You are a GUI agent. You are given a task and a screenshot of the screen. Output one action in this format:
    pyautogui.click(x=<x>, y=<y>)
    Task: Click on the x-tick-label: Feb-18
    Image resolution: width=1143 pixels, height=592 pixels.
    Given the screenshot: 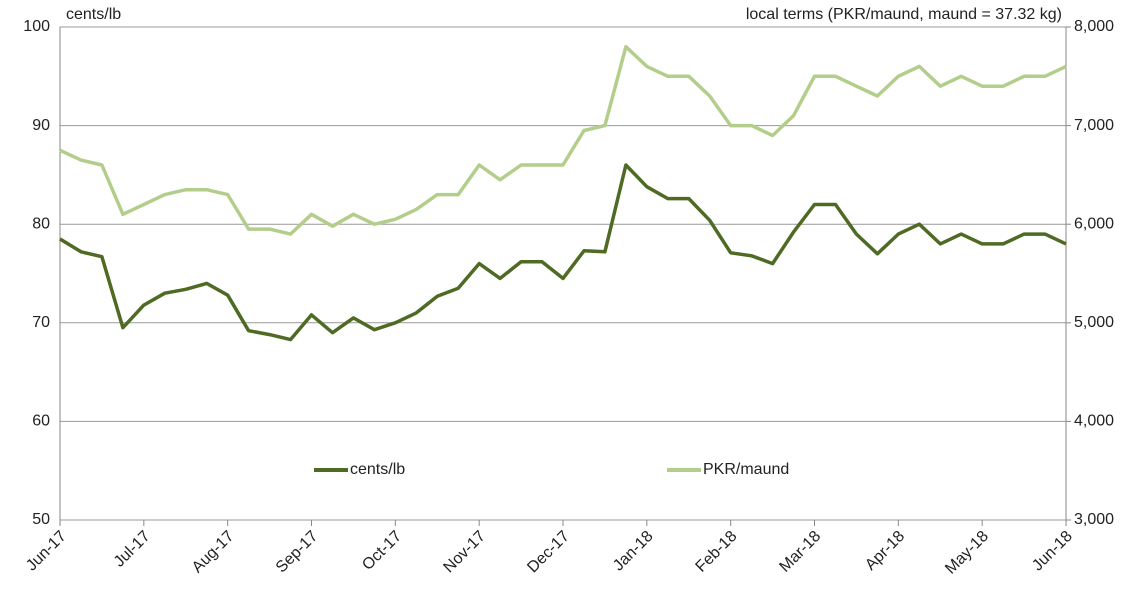 What is the action you would take?
    pyautogui.click(x=717, y=552)
    